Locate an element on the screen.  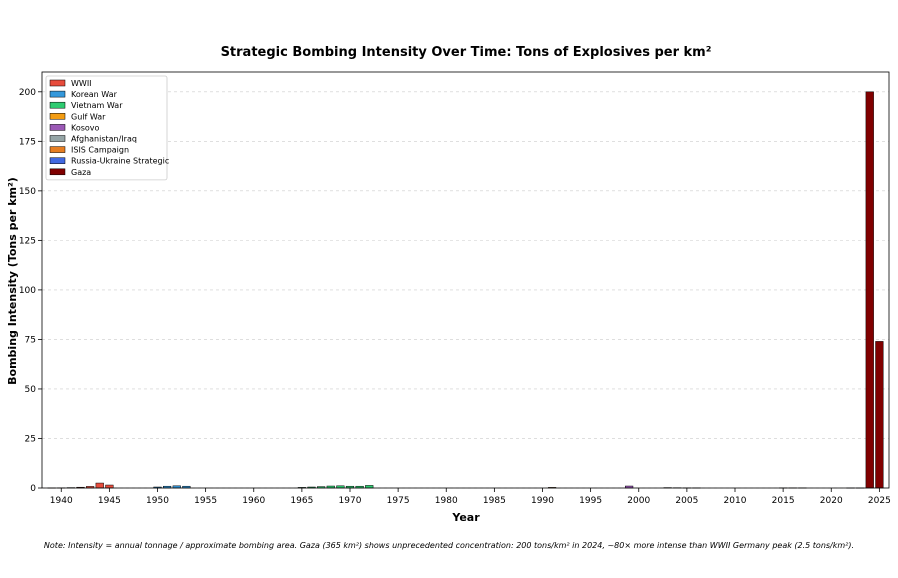
x-tick-label: 2000 is located at coordinates (638, 501).